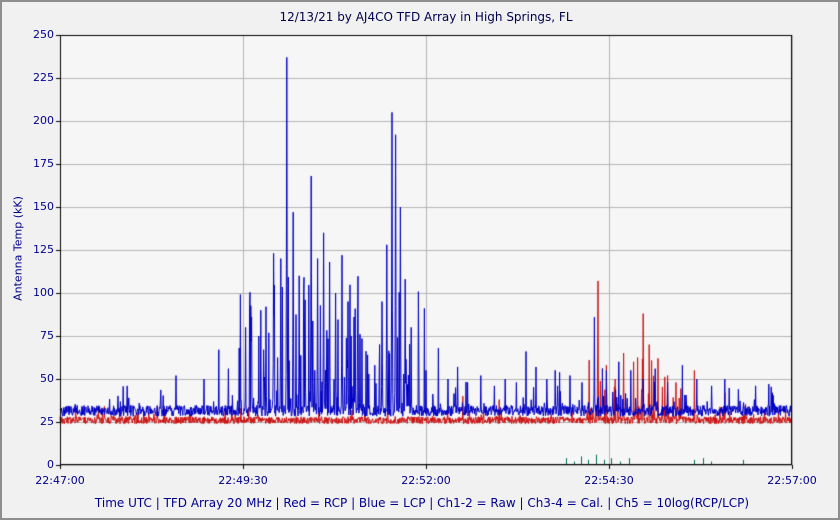 This screenshot has width=840, height=520. Describe the element at coordinates (60, 480) in the screenshot. I see `x-tick-label: 22:47:00` at that location.